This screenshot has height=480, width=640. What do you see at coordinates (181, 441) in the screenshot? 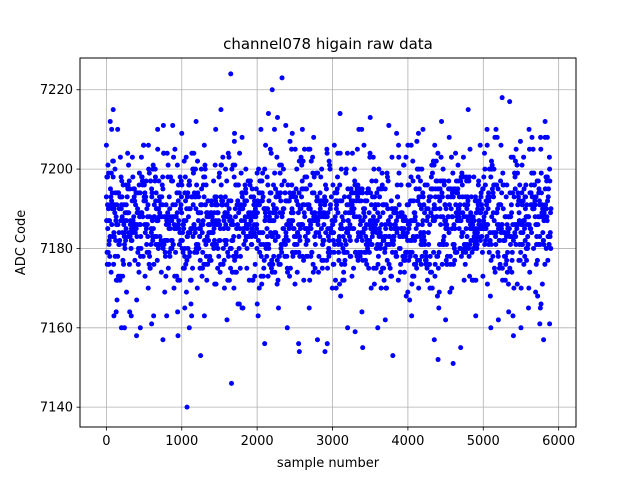
I see `x-tick-label: 1000` at bounding box center [181, 441].